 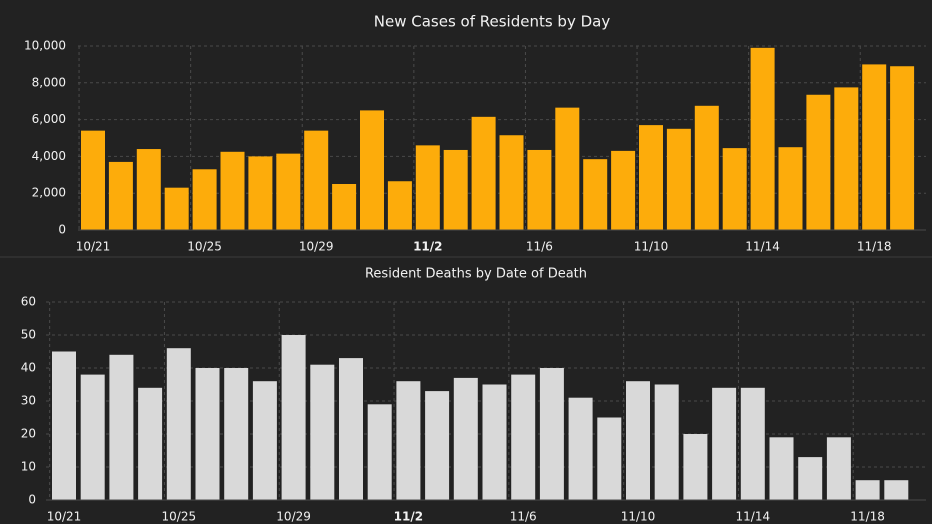 I want to click on y-tick-label: 8,000, so click(x=49, y=82).